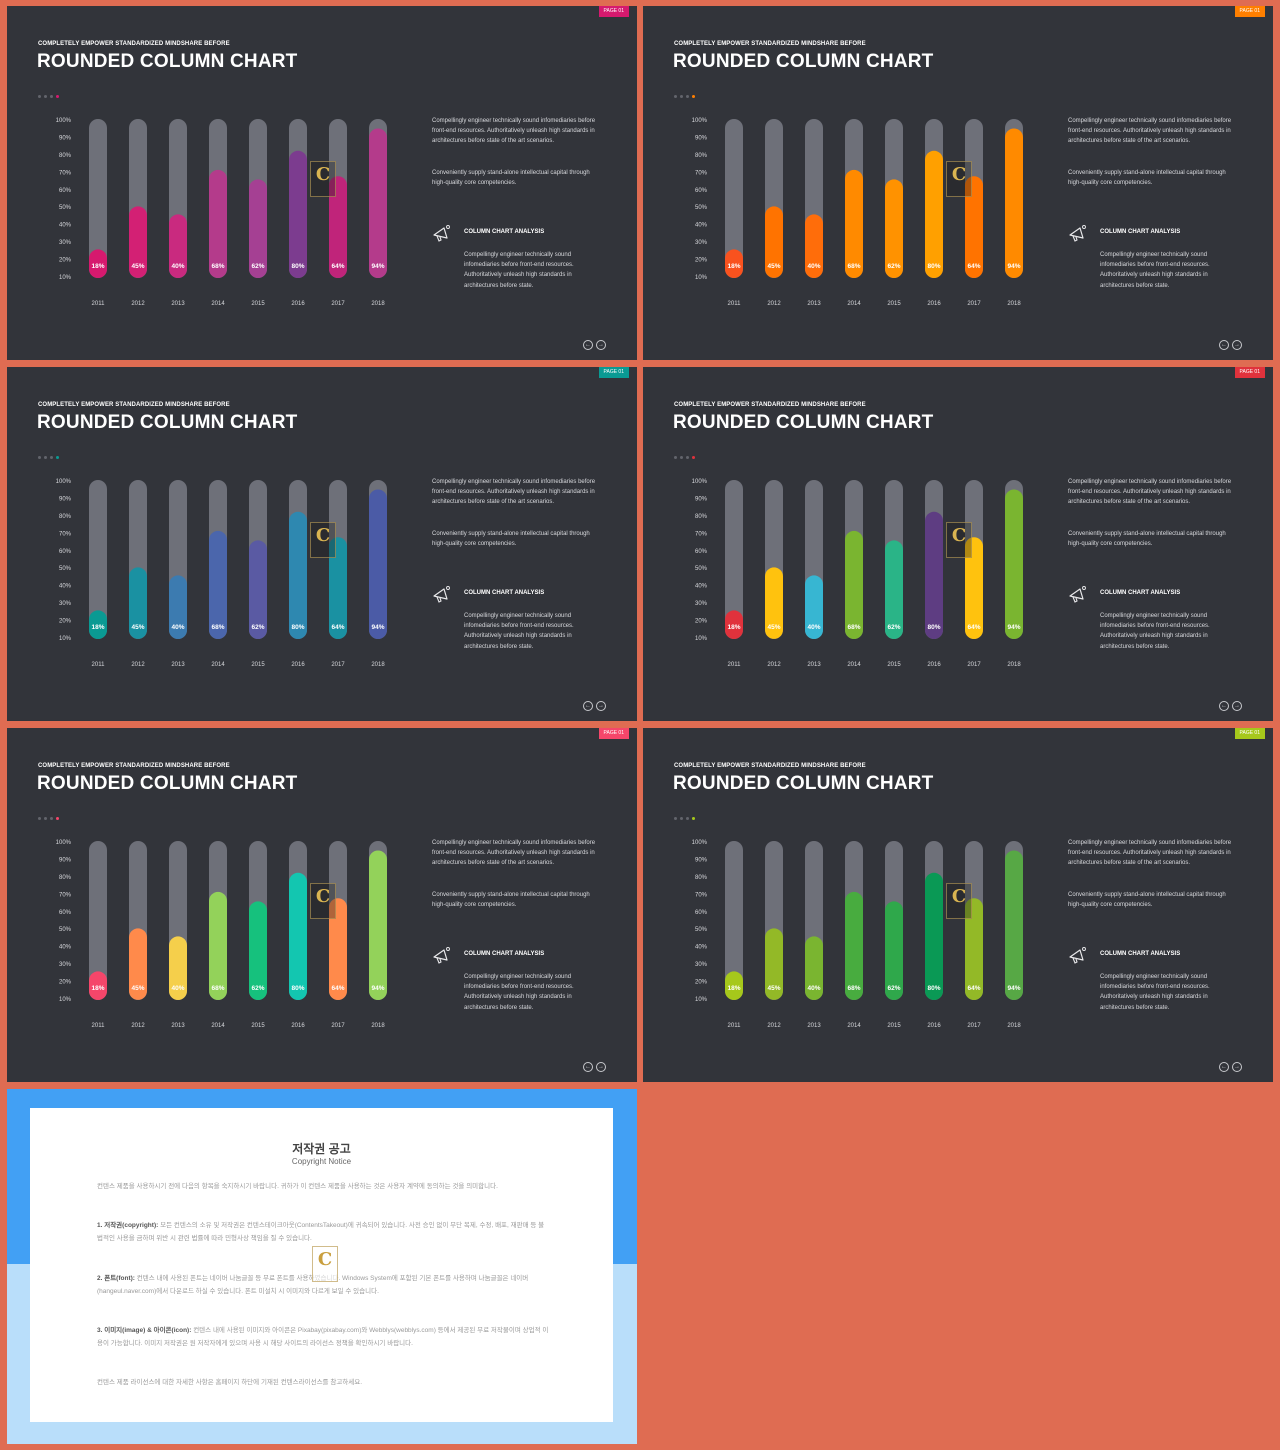 The image size is (1280, 1450). Describe the element at coordinates (65, 499) in the screenshot. I see `y-tick-label: 90%` at that location.